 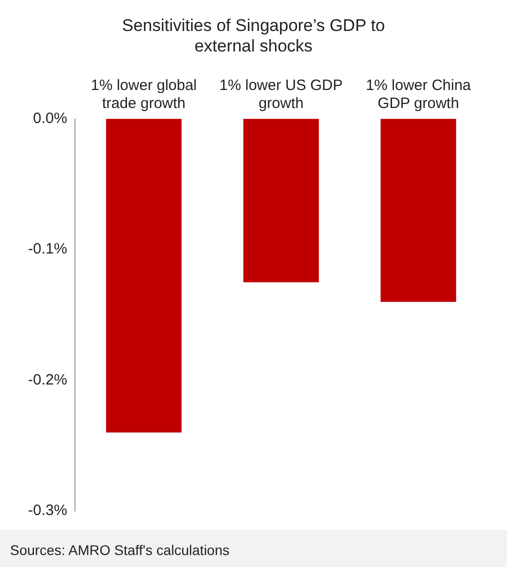 I want to click on x-tick-label: 1% lower US GDP growth, so click(x=281, y=94).